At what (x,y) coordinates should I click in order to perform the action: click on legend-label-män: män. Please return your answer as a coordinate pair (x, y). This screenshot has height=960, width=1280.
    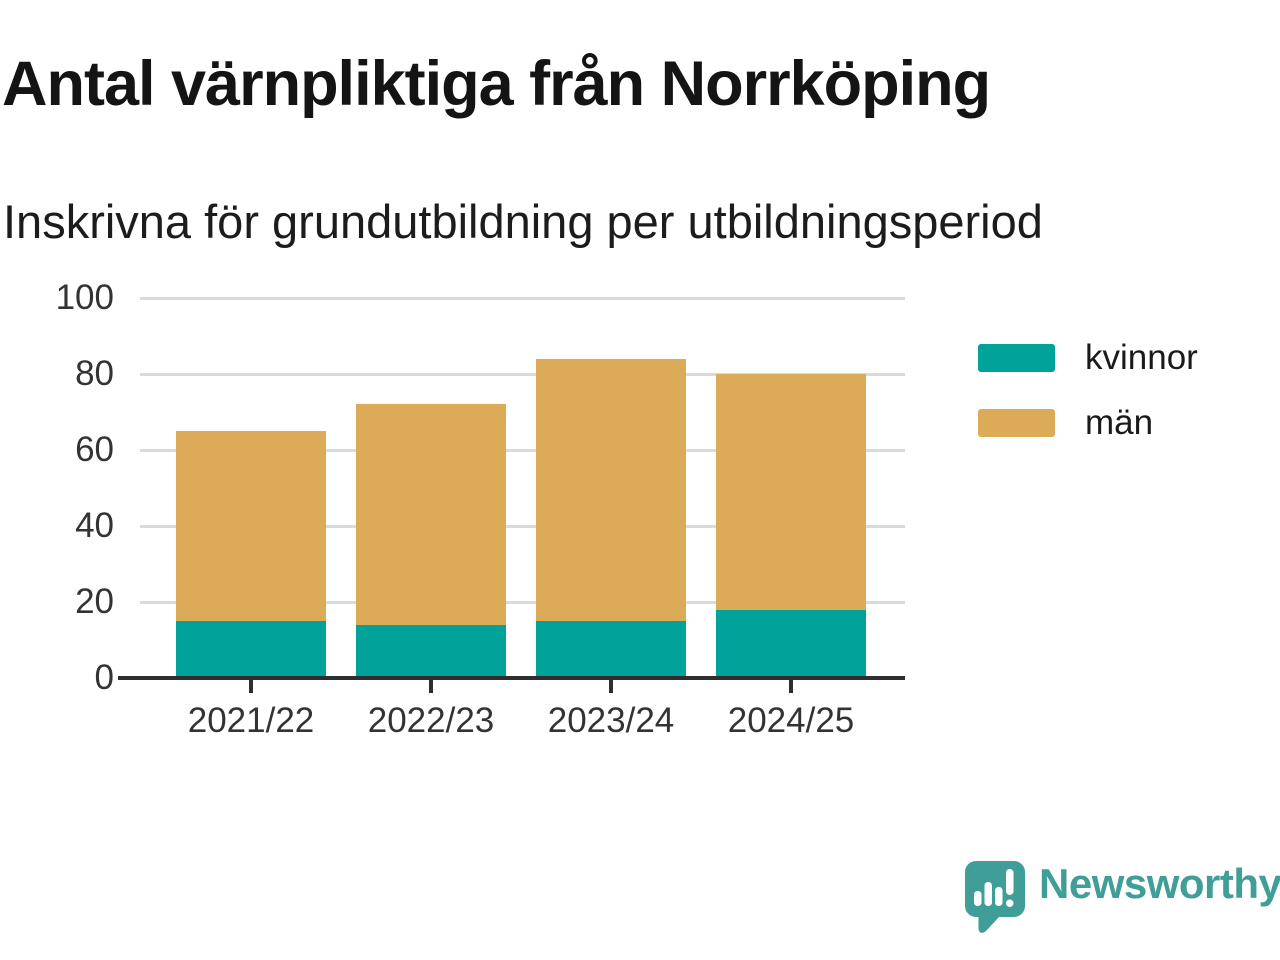
    Looking at the image, I should click on (1119, 422).